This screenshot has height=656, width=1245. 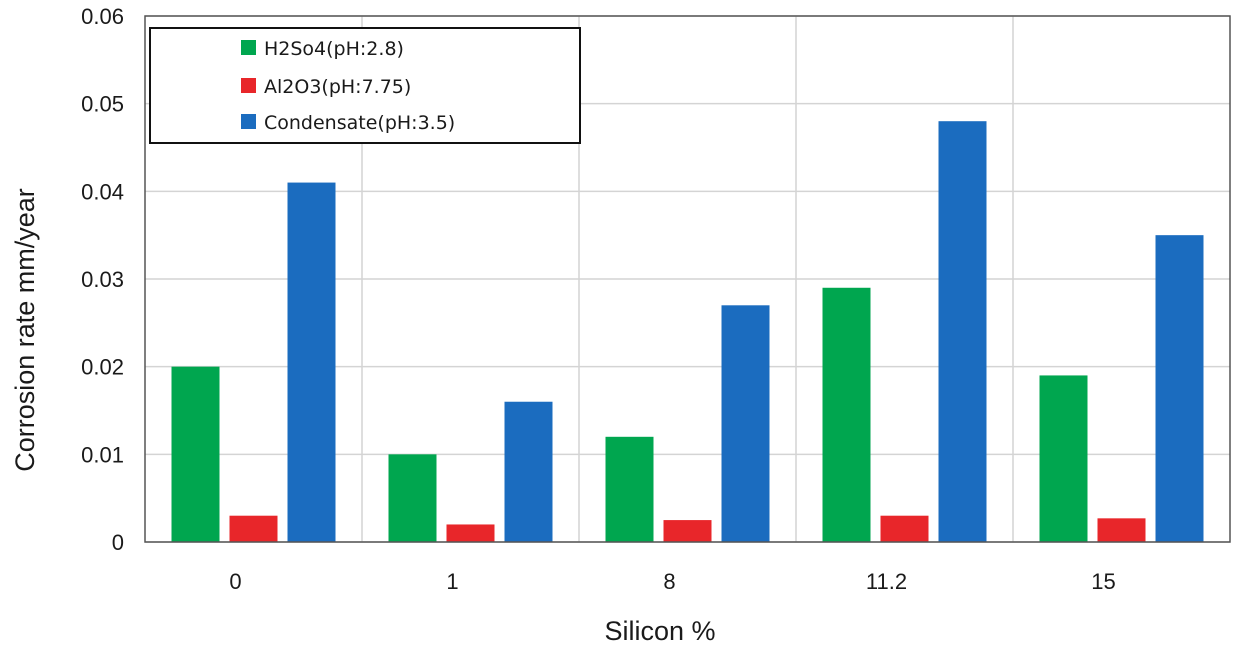 What do you see at coordinates (659, 631) in the screenshot?
I see `x-axis-title: Silicon %` at bounding box center [659, 631].